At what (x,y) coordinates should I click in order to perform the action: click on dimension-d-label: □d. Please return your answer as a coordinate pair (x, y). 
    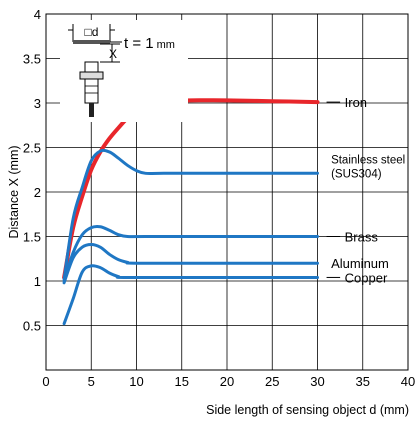
    Looking at the image, I should click on (92, 32).